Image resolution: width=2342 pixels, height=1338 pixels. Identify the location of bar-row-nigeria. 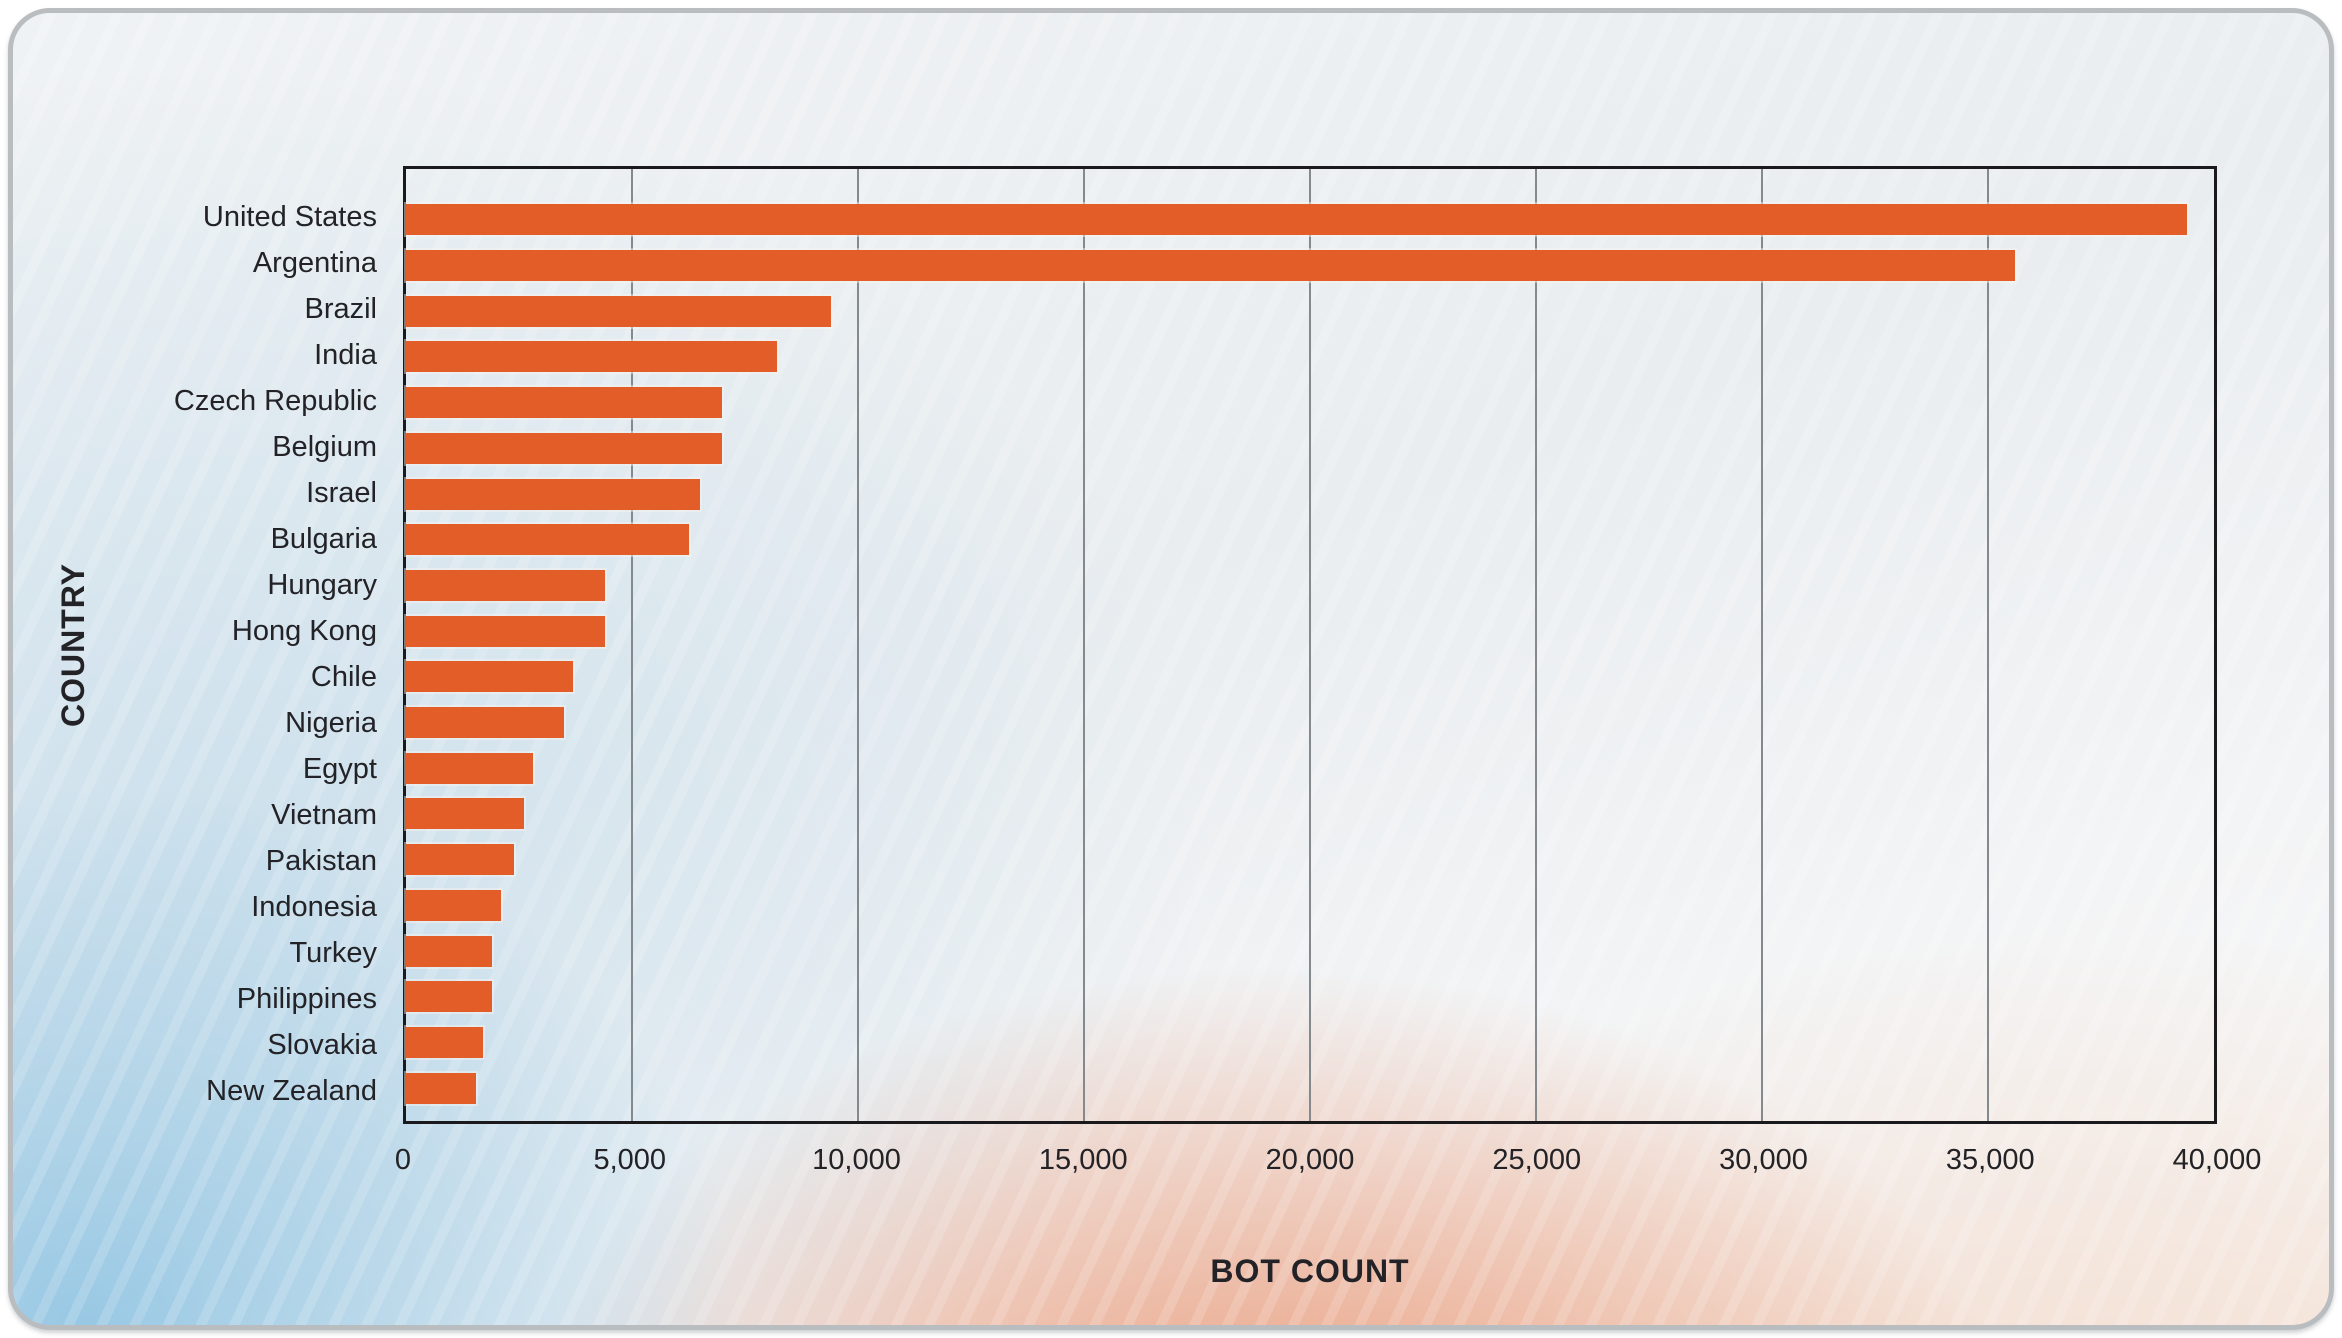
(1310, 723).